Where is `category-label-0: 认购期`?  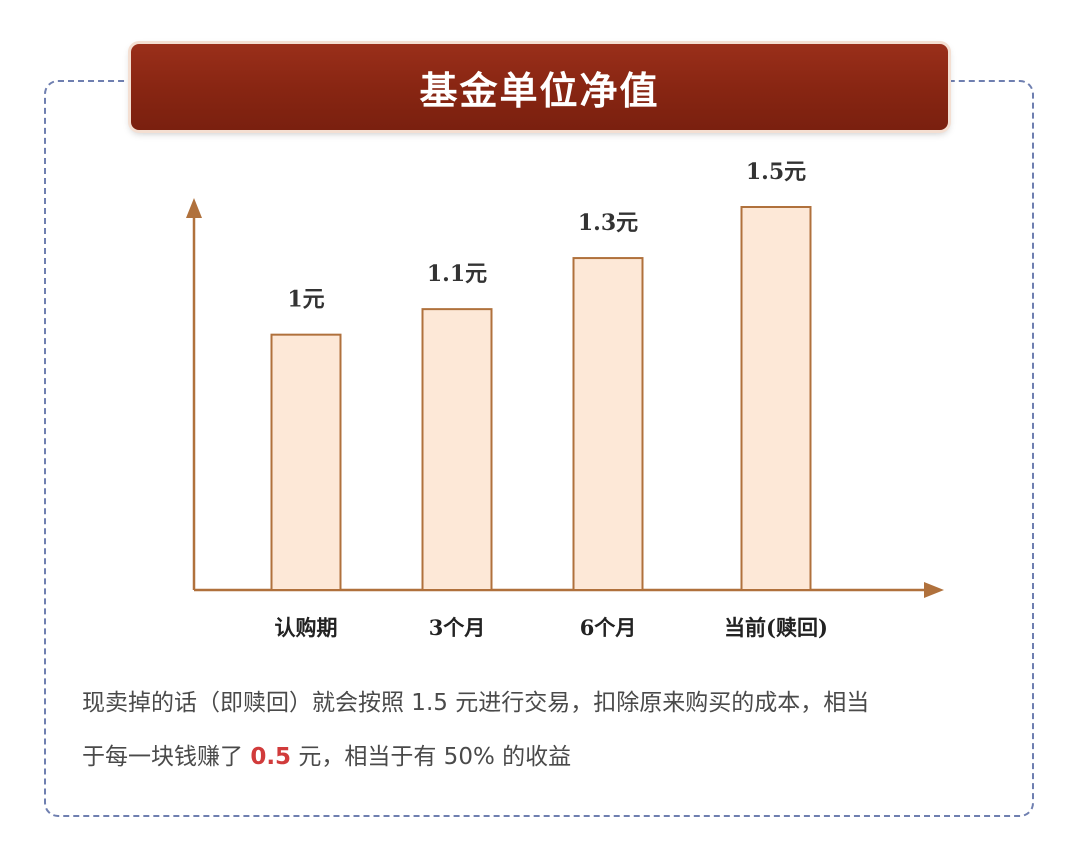 category-label-0: 认购期 is located at coordinates (306, 627).